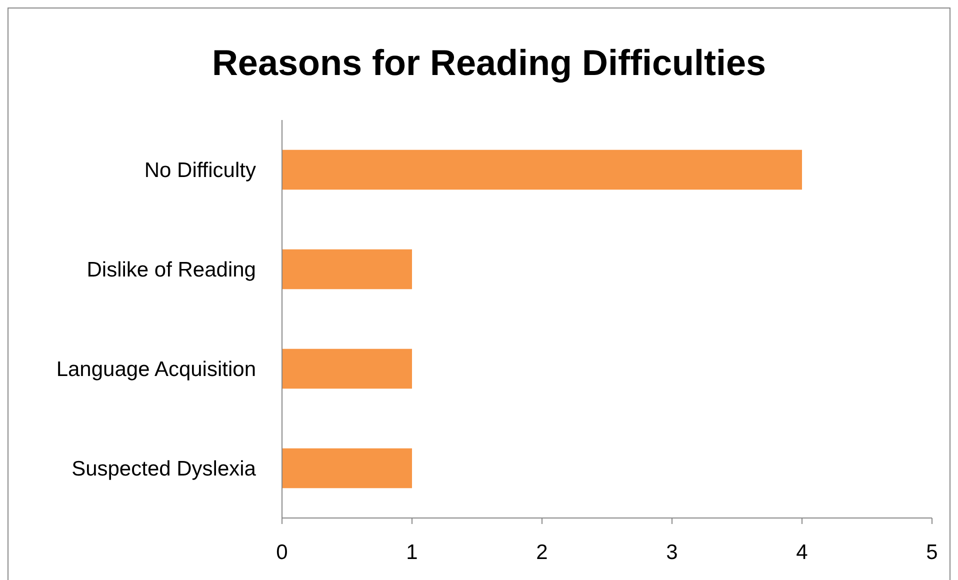 The width and height of the screenshot is (958, 580). Describe the element at coordinates (200, 170) in the screenshot. I see `y-tick-label: No Difficulty` at that location.